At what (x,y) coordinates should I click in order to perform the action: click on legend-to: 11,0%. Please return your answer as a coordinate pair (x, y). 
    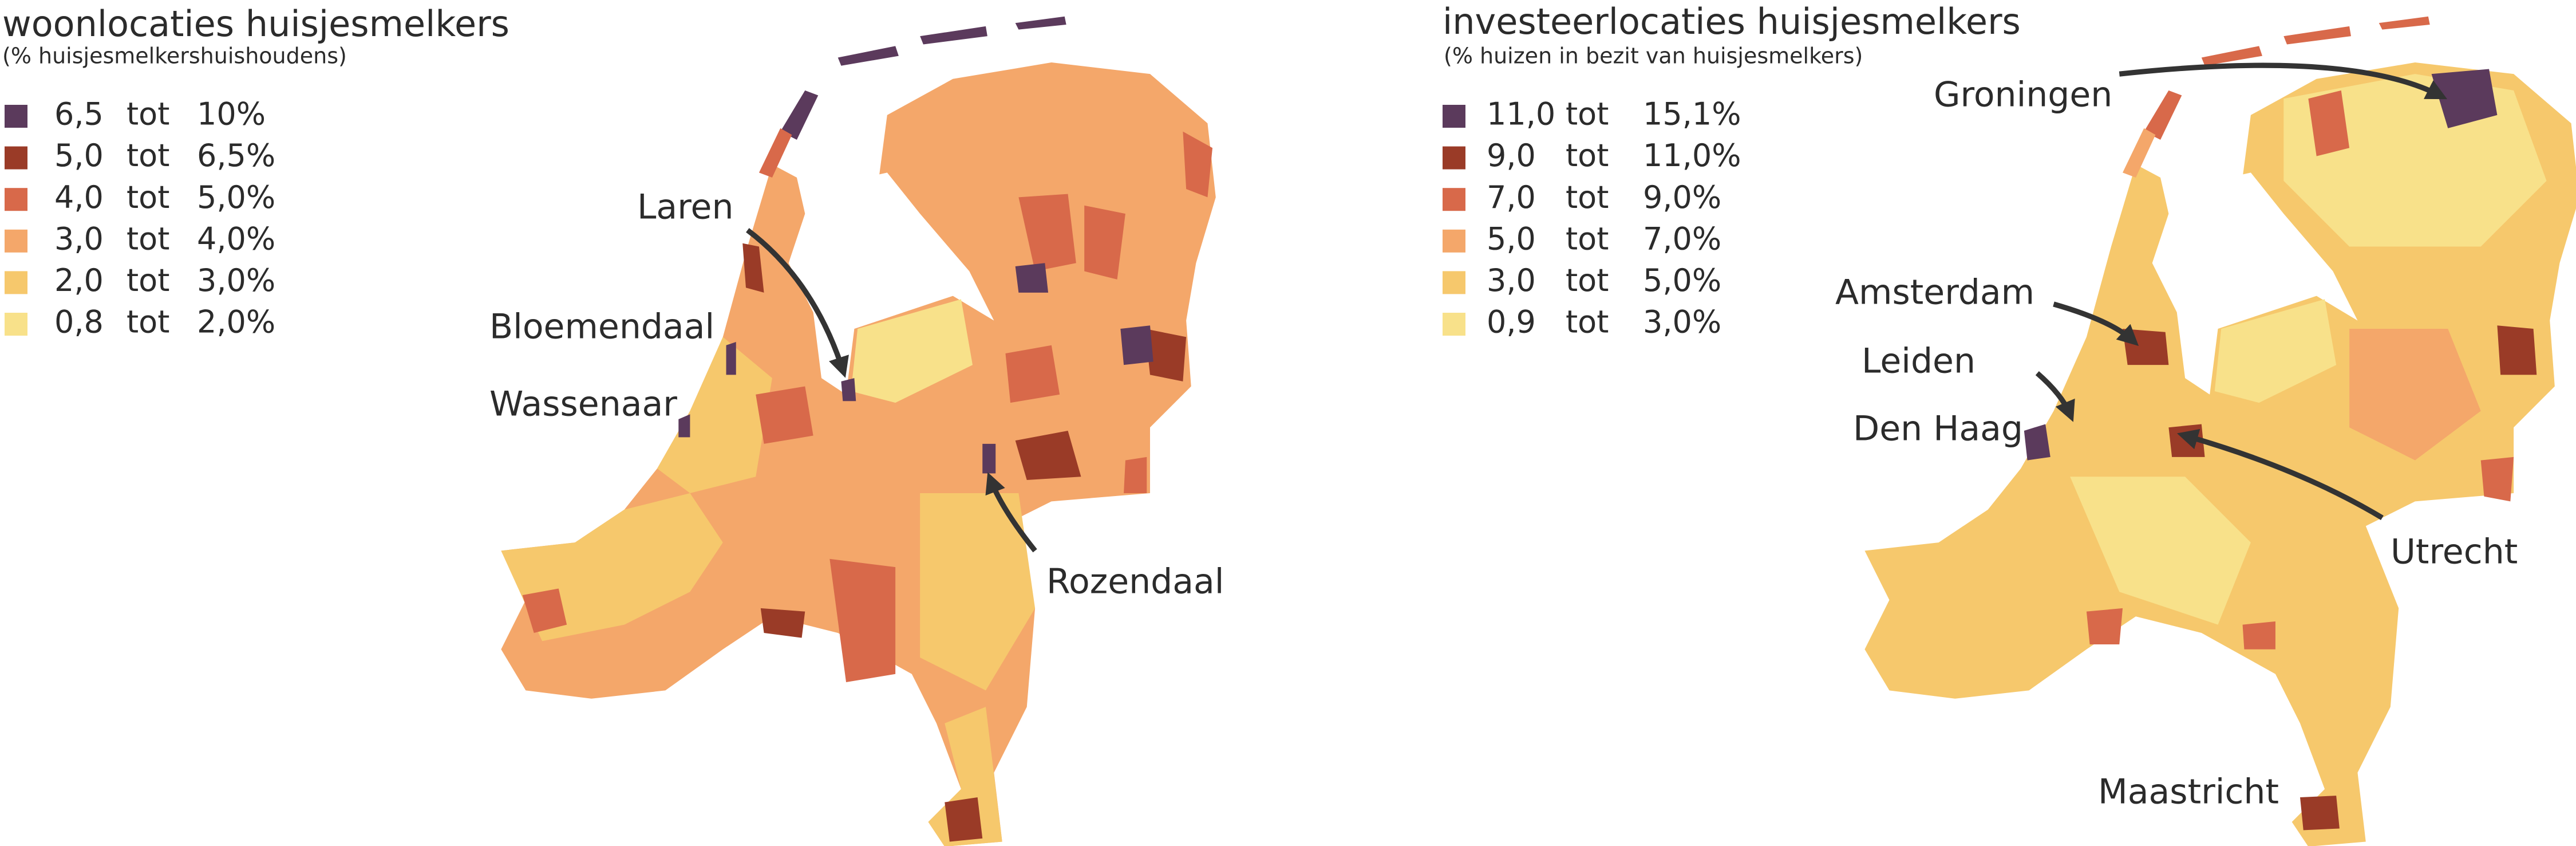
    Looking at the image, I should click on (1692, 155).